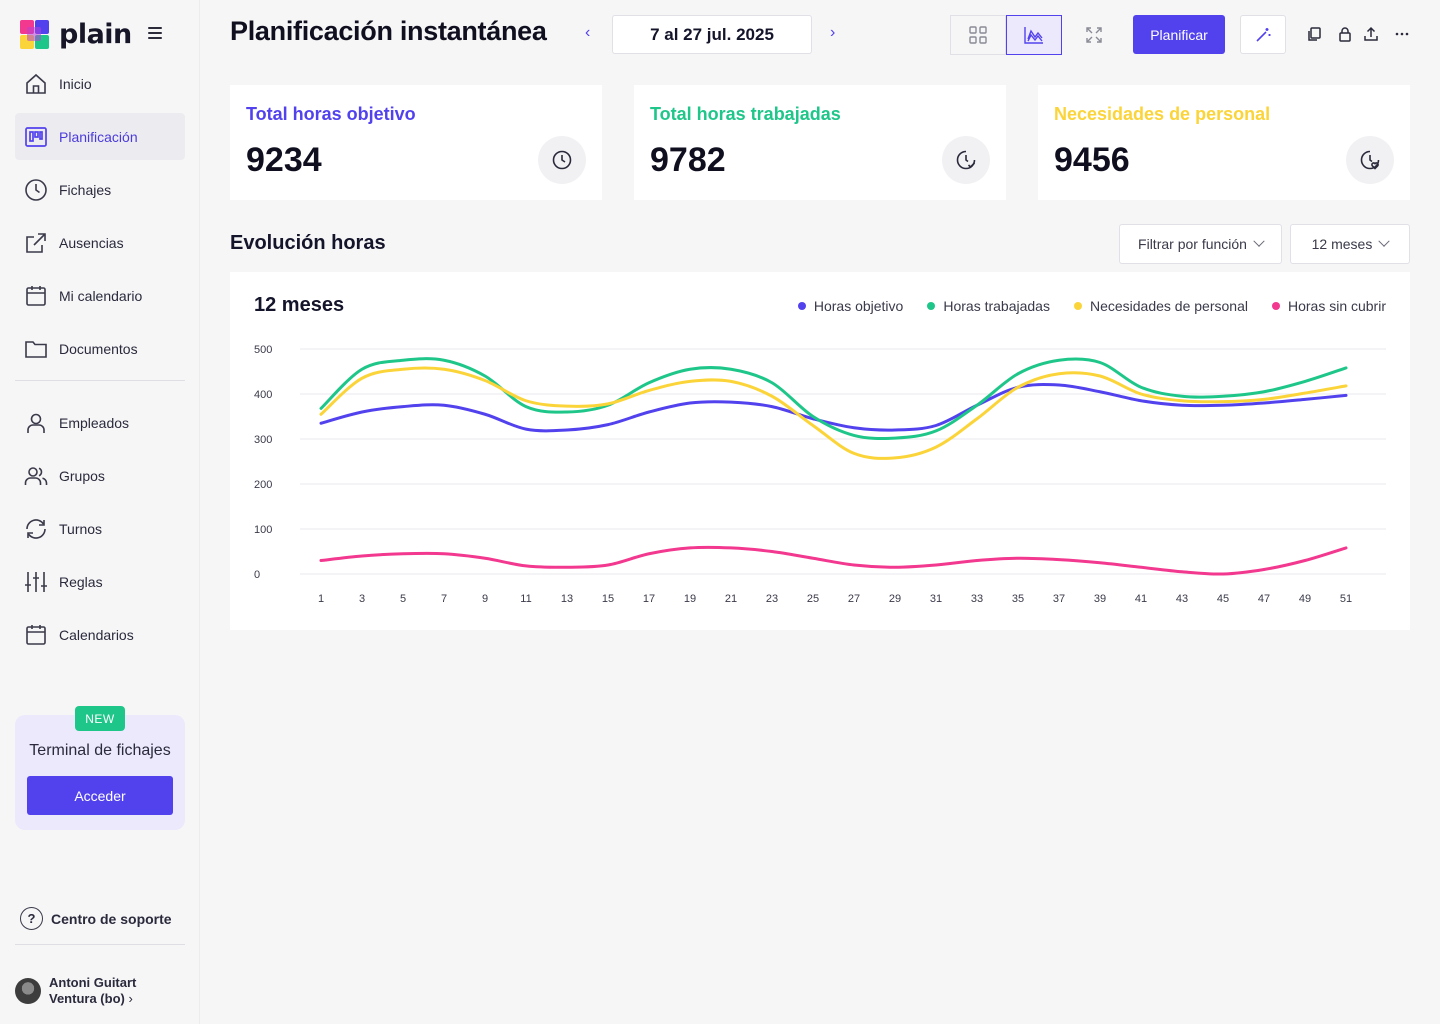 This screenshot has width=1440, height=1024. Describe the element at coordinates (36, 529) in the screenshot. I see `rotate-icon` at that location.